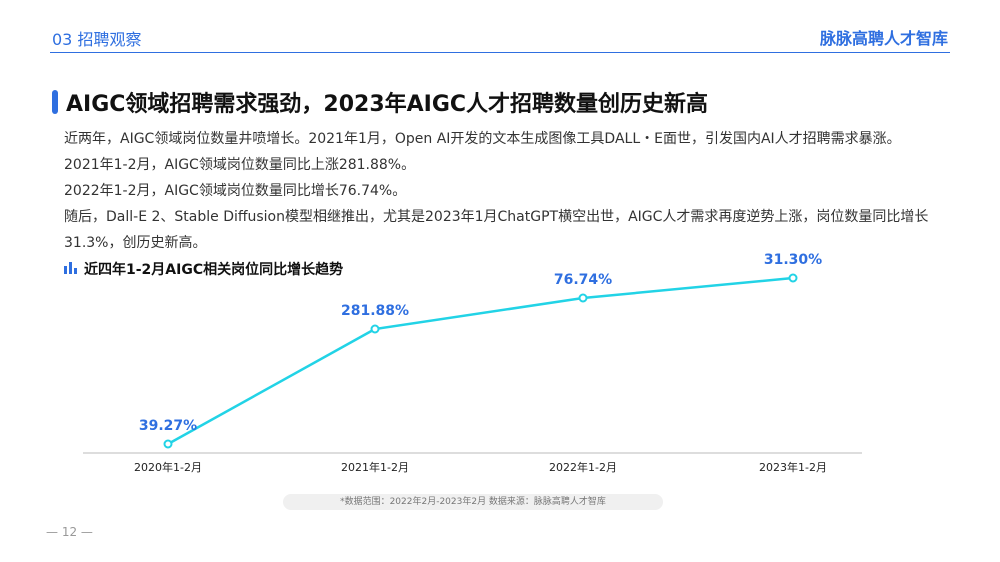 Image resolution: width=1000 pixels, height=562 pixels. I want to click on paragraph-line: 2021年1-2月，AIGC领域岗位数量同比上涨281.88%。, so click(240, 165).